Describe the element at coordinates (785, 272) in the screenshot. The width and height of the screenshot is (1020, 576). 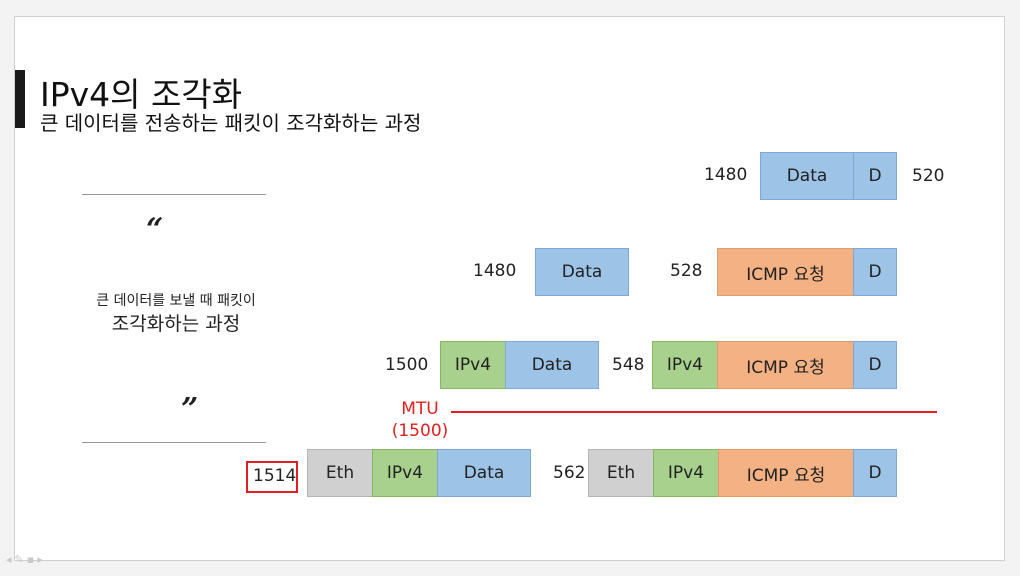
I see `row2-icmp-box: ICMP 요청` at that location.